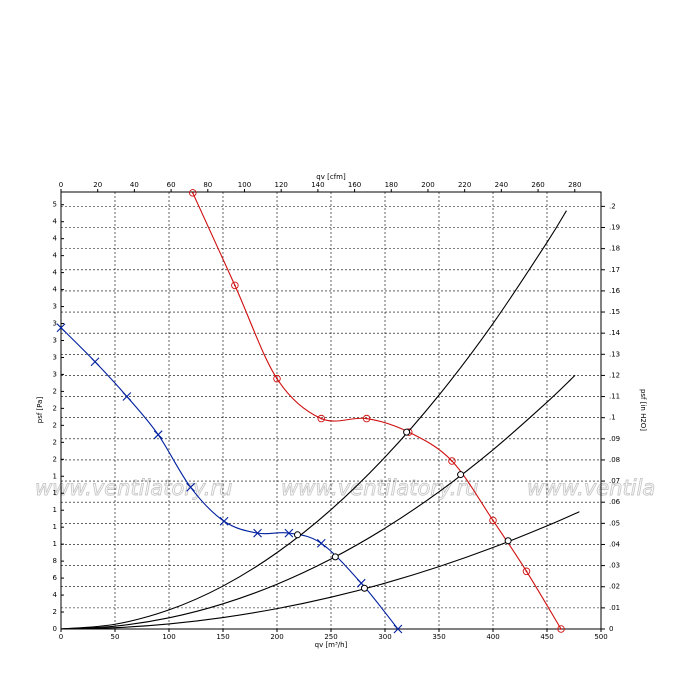 The image size is (684, 684). Describe the element at coordinates (427, 185) in the screenshot. I see `x2-tick-label: 200` at that location.